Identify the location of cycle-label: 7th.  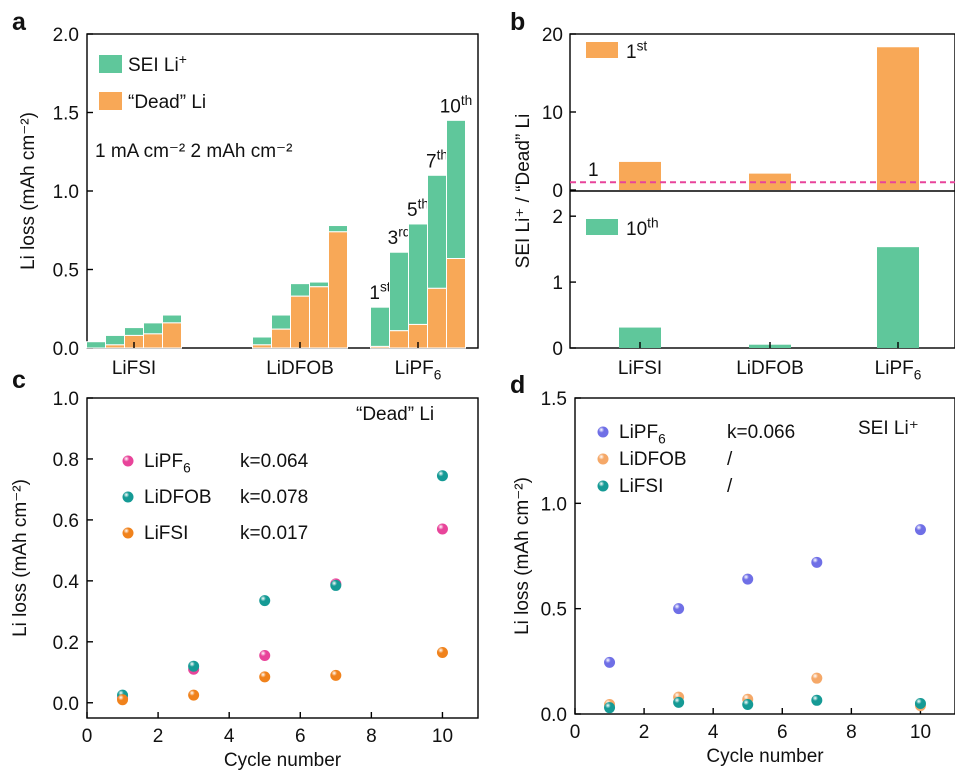
(437, 160).